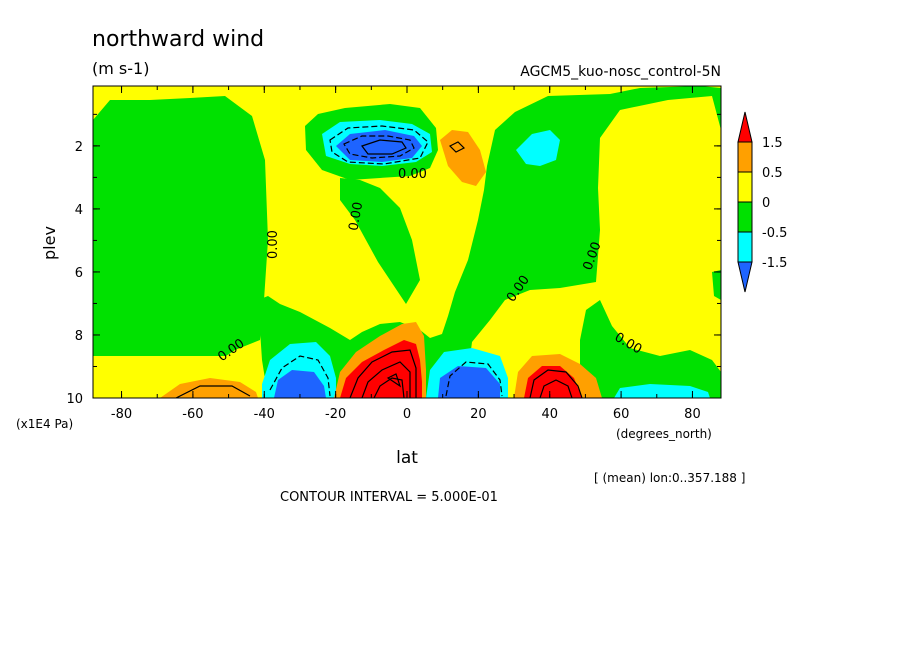 This screenshot has height=654, width=904. Describe the element at coordinates (192, 414) in the screenshot. I see `x-tick-label-1: -60` at that location.